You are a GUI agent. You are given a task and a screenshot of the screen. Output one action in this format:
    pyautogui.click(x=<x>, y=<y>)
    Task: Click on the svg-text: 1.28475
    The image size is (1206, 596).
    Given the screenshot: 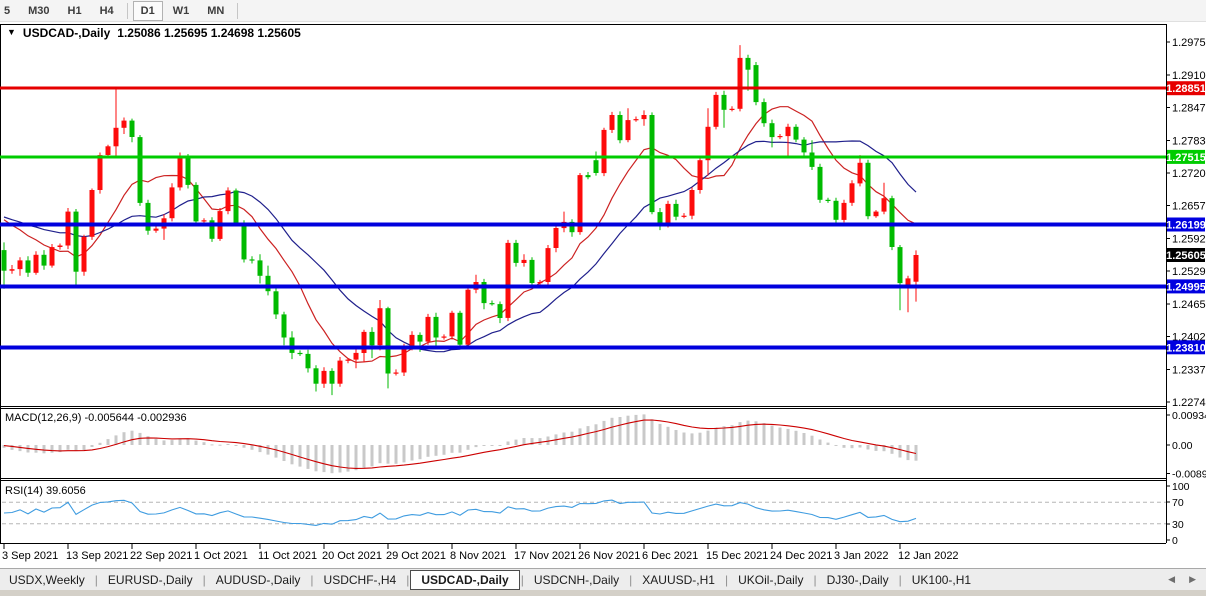 What is the action you would take?
    pyautogui.click(x=1189, y=109)
    